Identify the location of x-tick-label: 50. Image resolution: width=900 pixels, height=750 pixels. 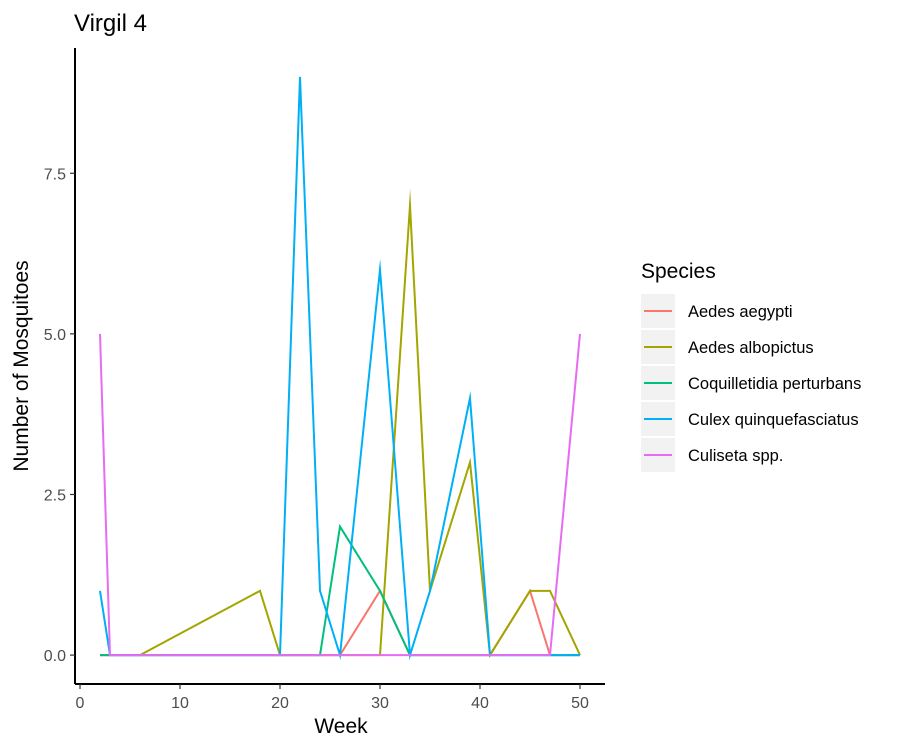
(580, 703).